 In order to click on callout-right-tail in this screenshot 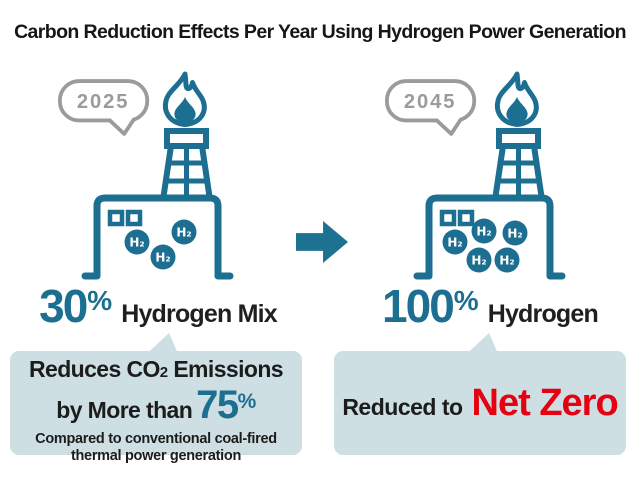, I will do `click(483, 342)`.